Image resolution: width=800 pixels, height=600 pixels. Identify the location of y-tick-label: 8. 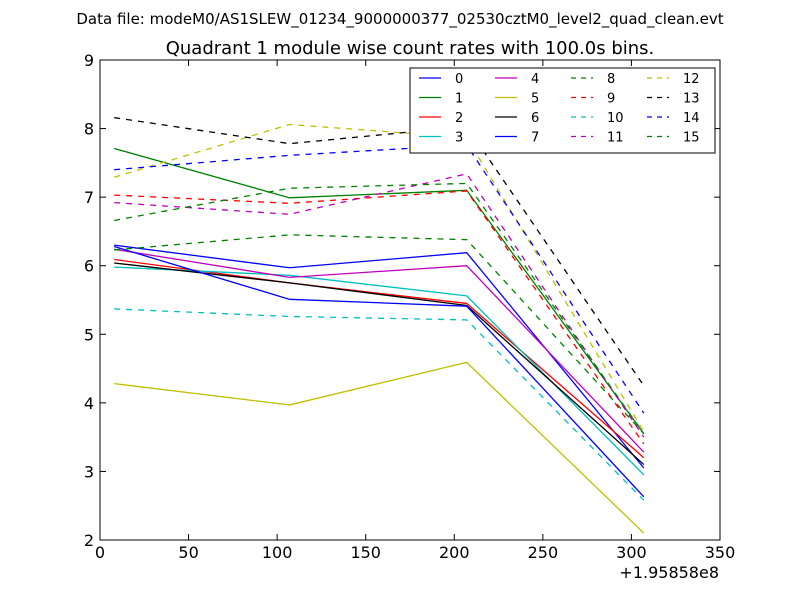
(89, 129).